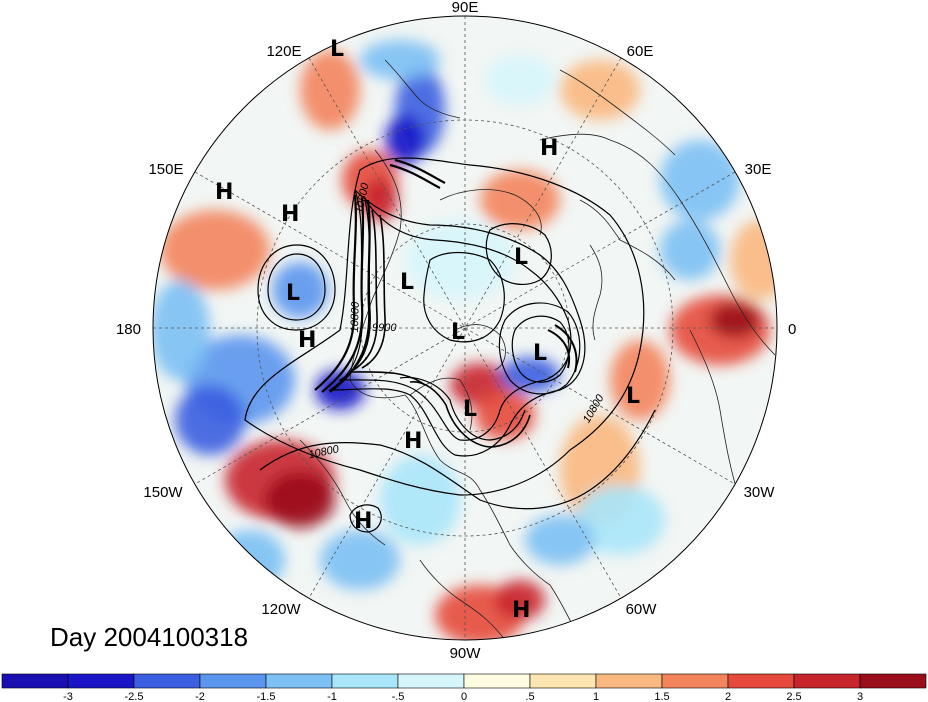 The image size is (928, 702). Describe the element at coordinates (283, 51) in the screenshot. I see `lon-label-120e: 120E` at that location.